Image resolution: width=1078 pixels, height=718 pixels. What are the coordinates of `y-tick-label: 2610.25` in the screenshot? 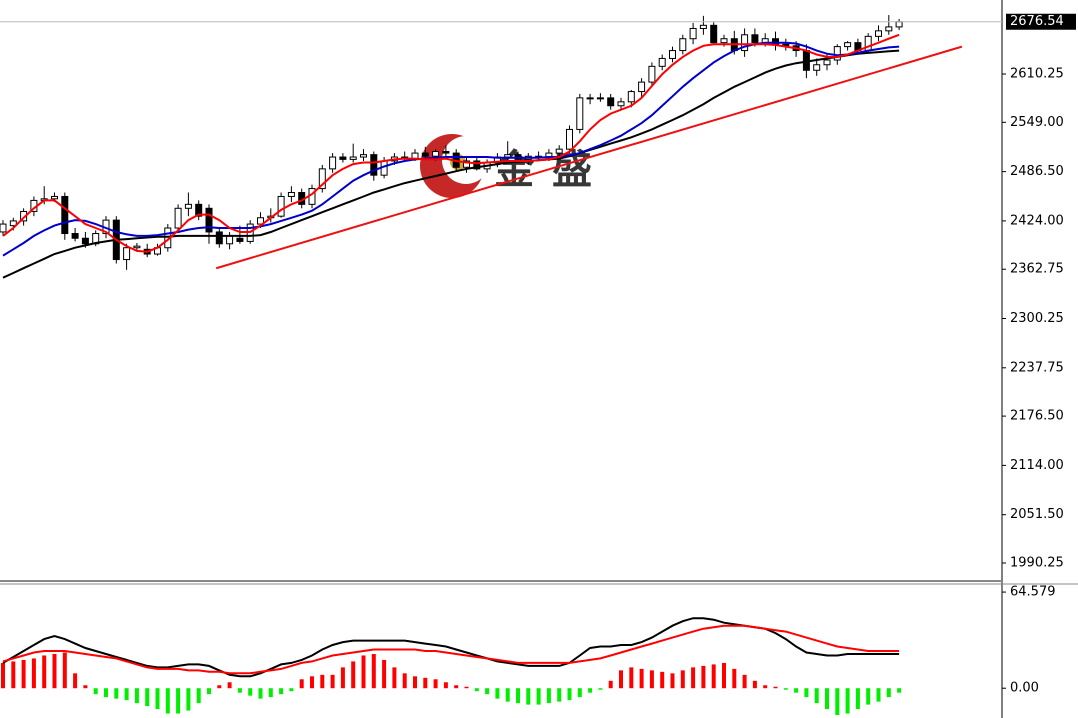 It's located at (1037, 74).